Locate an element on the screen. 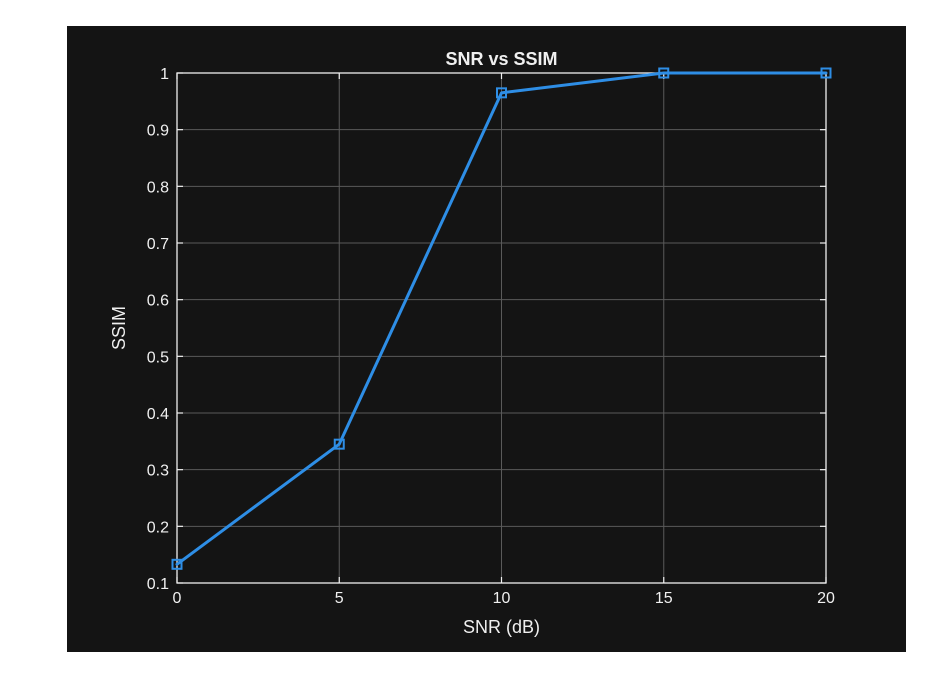 This screenshot has height=676, width=943. y-tick-label: 0.8 is located at coordinates (158, 187).